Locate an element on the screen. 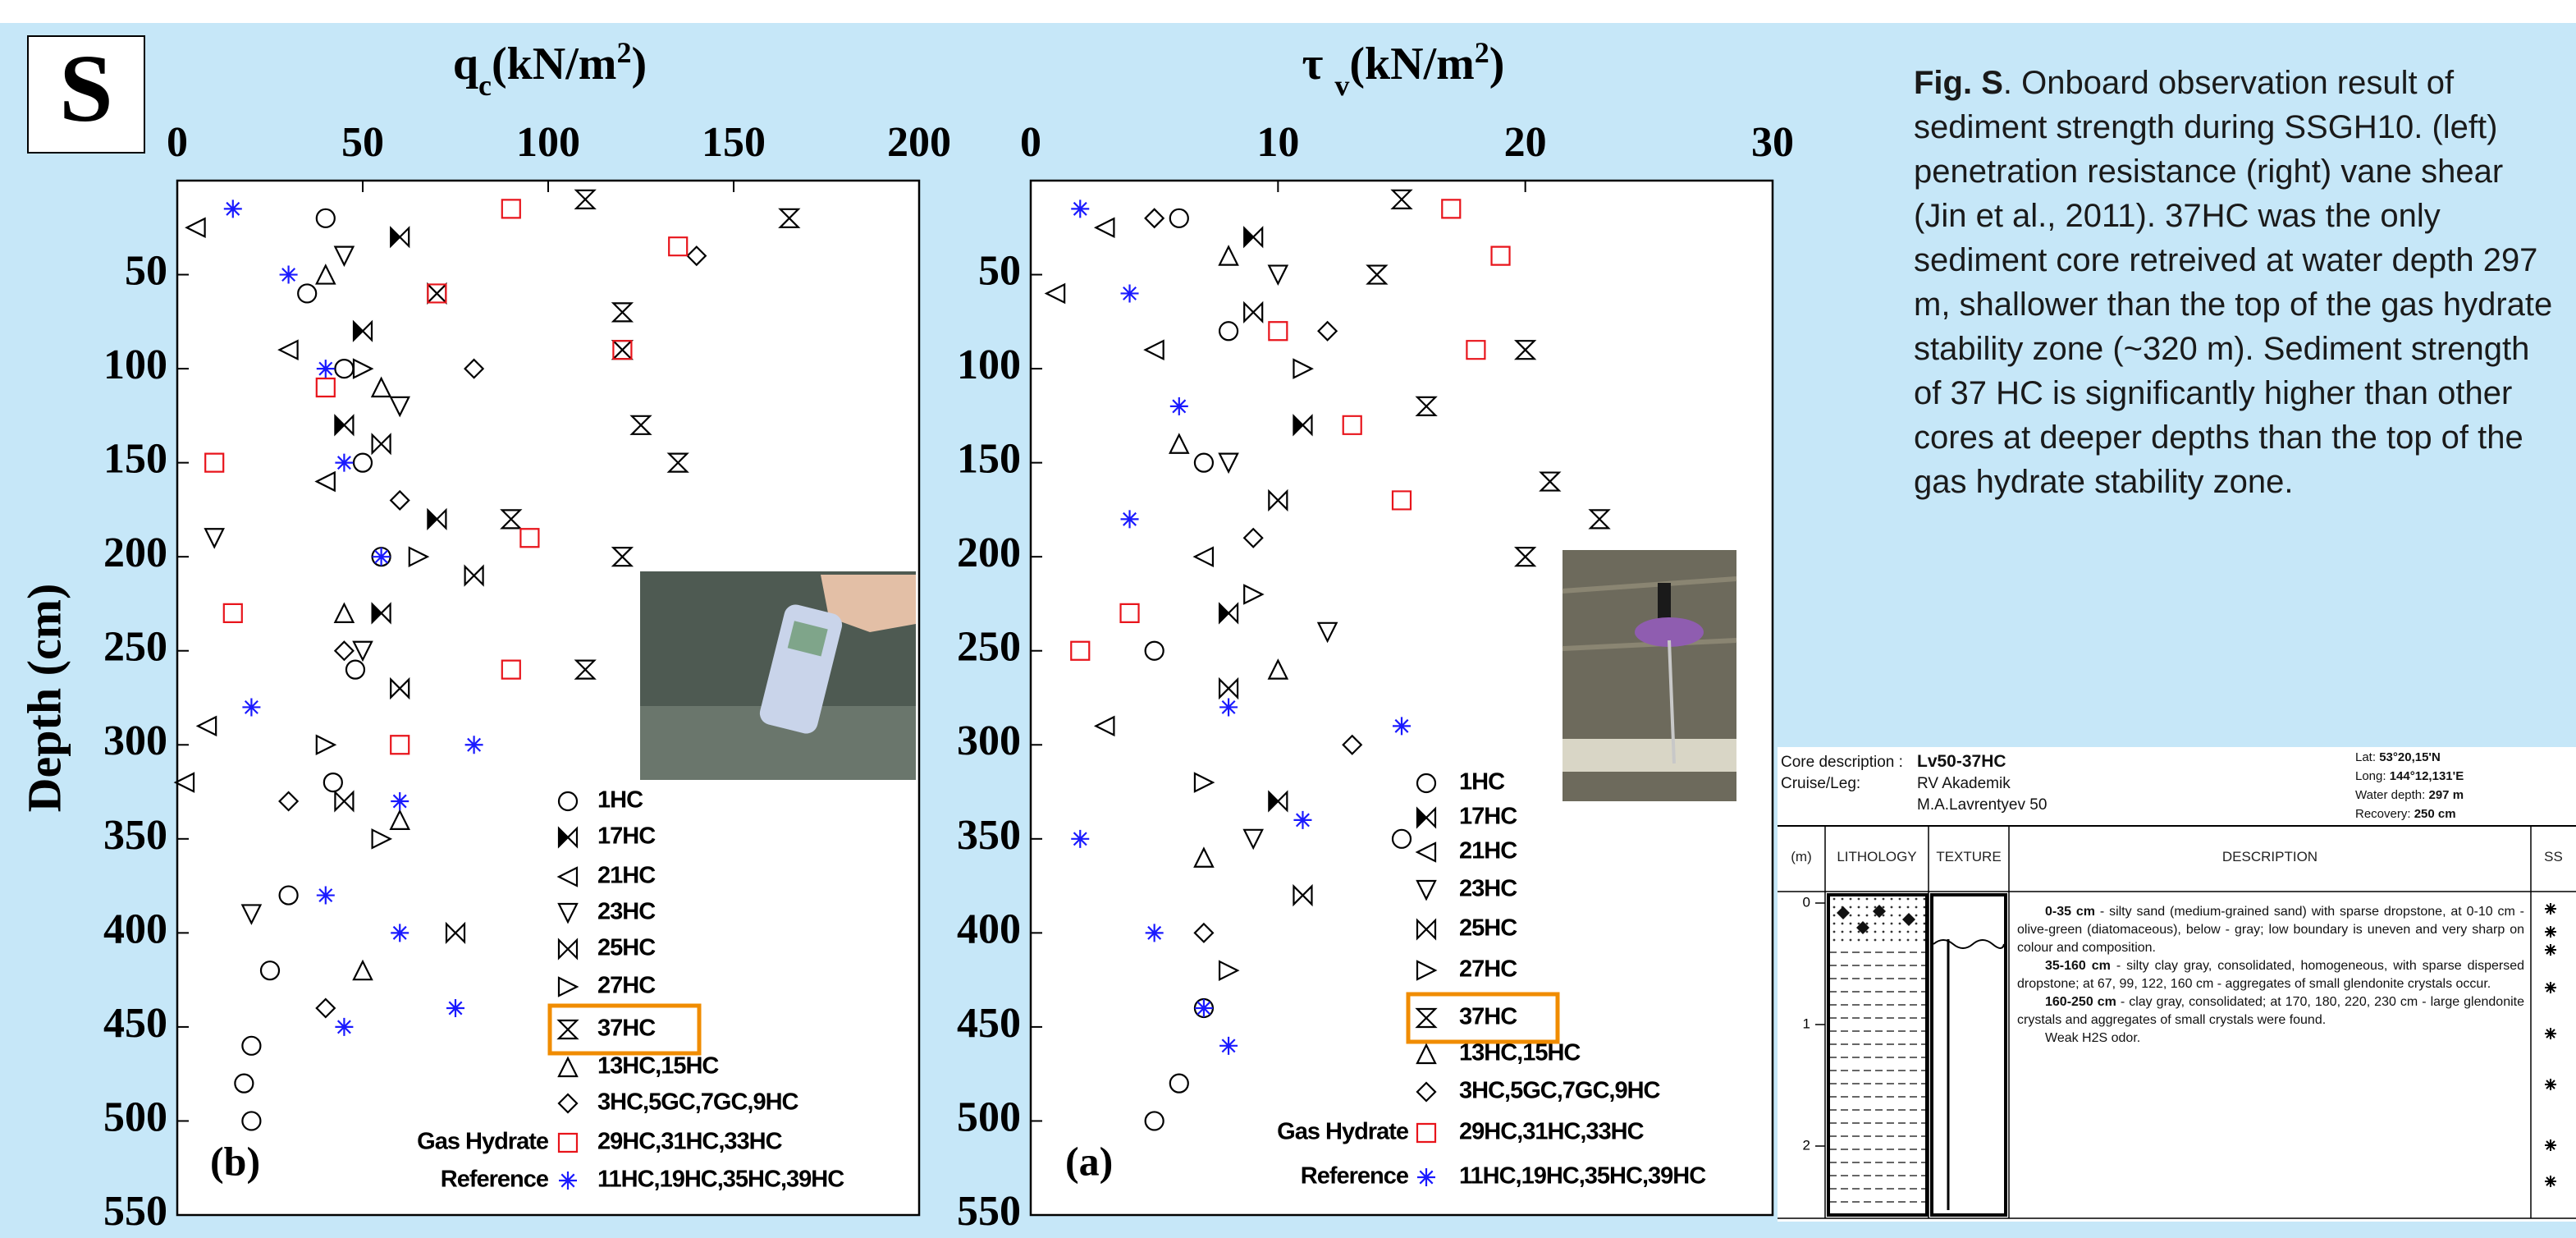 Image resolution: width=2576 pixels, height=1238 pixels. x-tick-label: 200 is located at coordinates (919, 142).